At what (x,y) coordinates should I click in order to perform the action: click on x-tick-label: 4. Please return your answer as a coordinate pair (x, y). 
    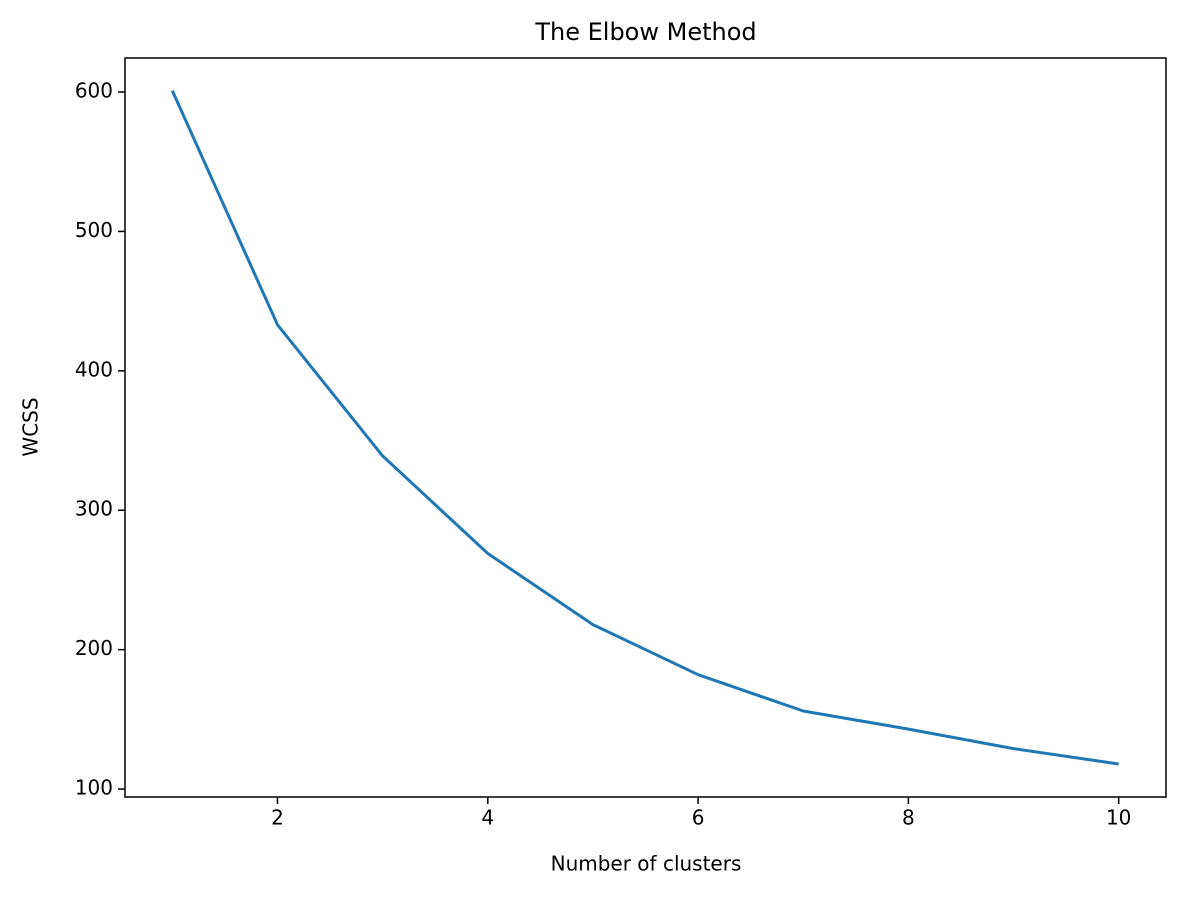
    Looking at the image, I should click on (487, 818).